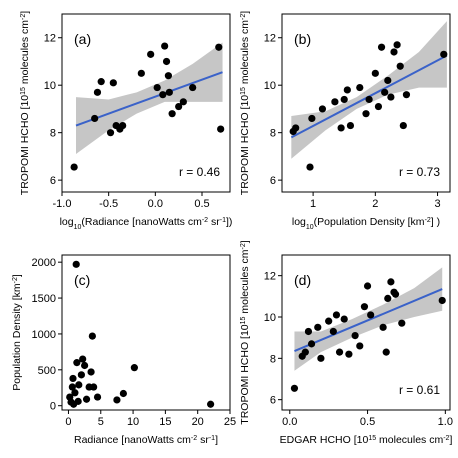 The width and height of the screenshot is (458, 458). I want to click on y-tick-label: 500, so click(47, 371).